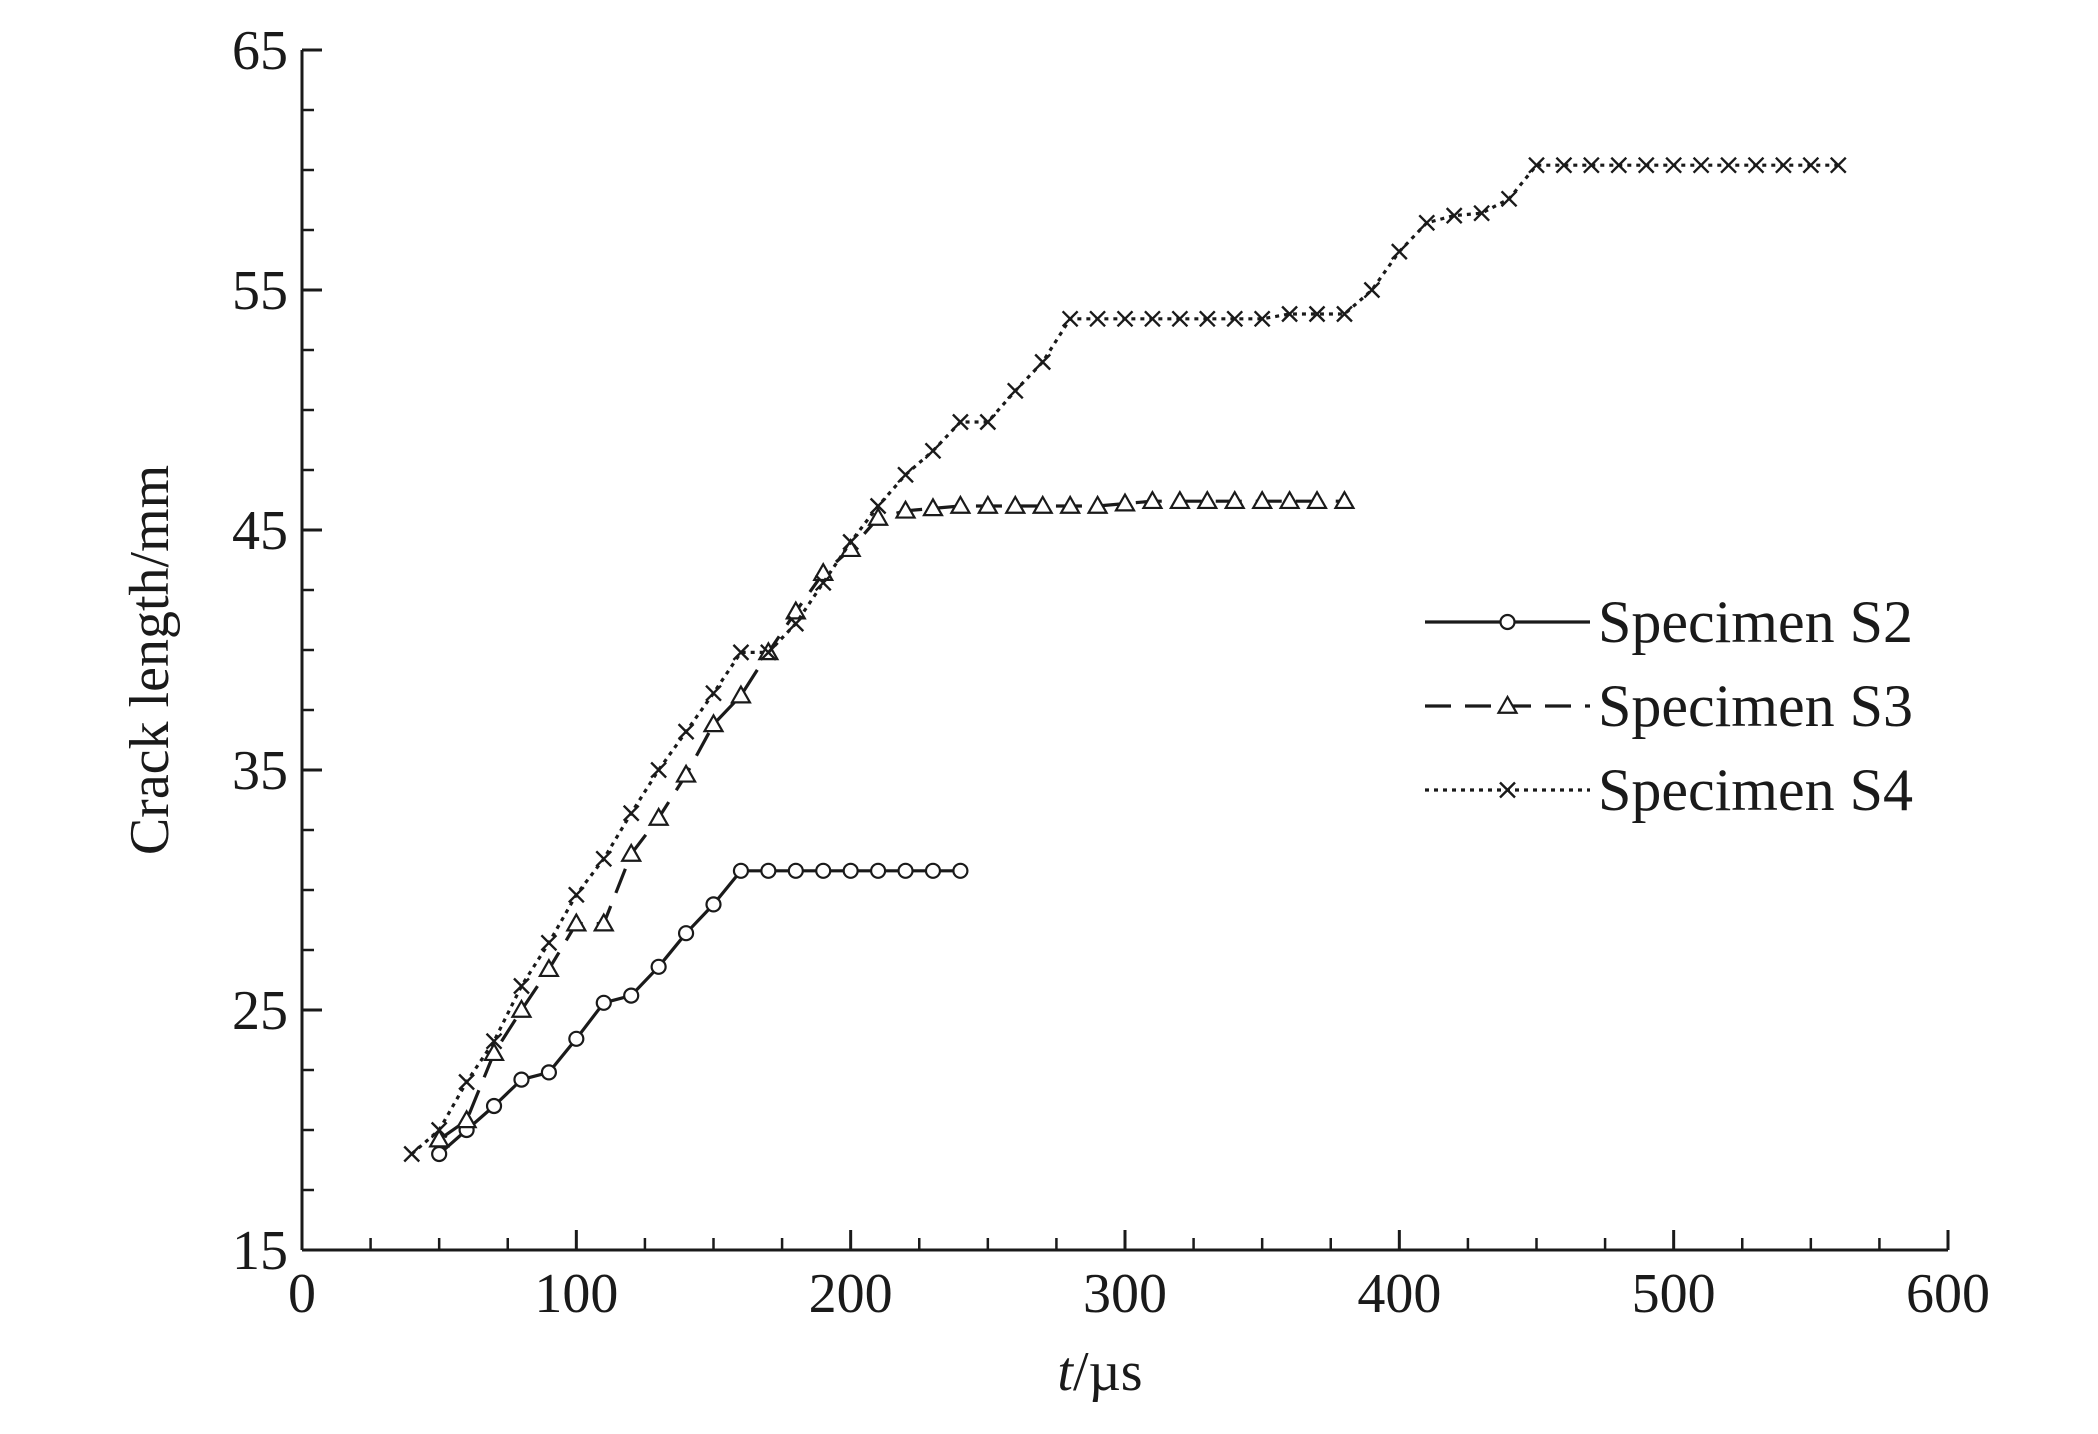 The width and height of the screenshot is (2098, 1434). I want to click on y-tick-label: 15, so click(260, 1251).